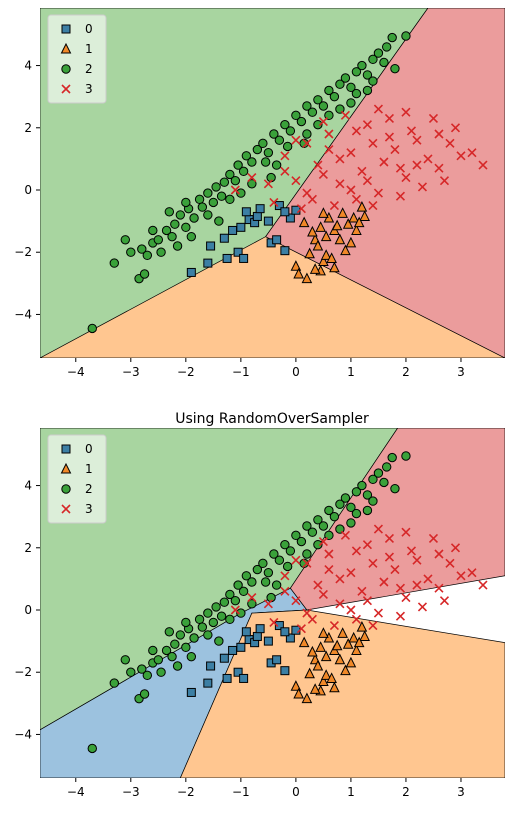 The image size is (515, 813). Describe the element at coordinates (77, 479) in the screenshot. I see `legend: 0 1 2 3` at that location.